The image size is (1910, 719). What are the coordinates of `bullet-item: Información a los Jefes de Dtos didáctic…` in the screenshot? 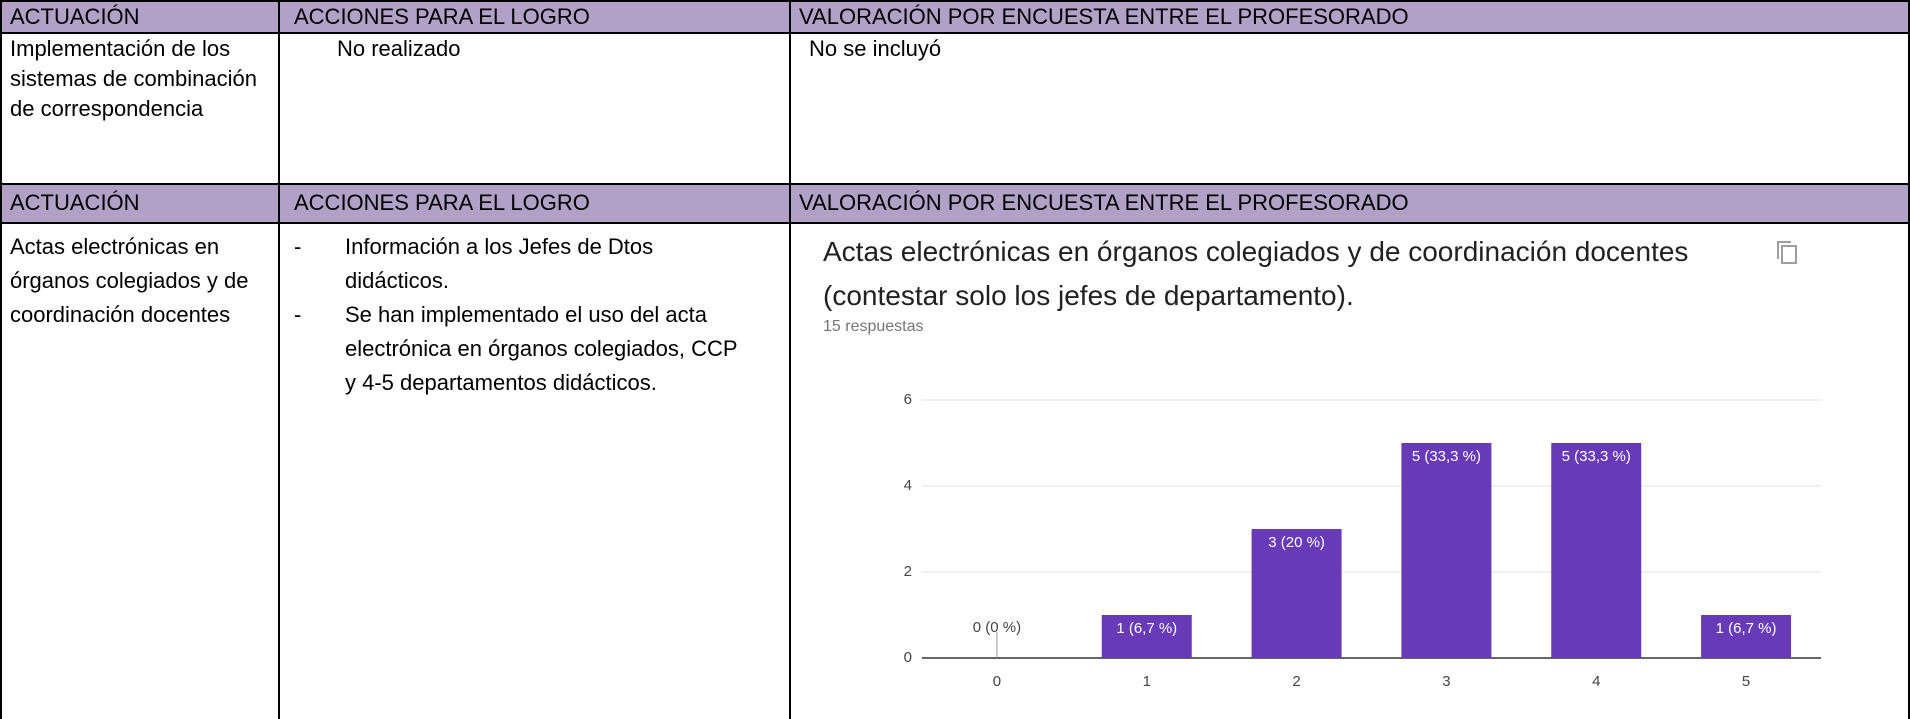 It's located at (518, 264).